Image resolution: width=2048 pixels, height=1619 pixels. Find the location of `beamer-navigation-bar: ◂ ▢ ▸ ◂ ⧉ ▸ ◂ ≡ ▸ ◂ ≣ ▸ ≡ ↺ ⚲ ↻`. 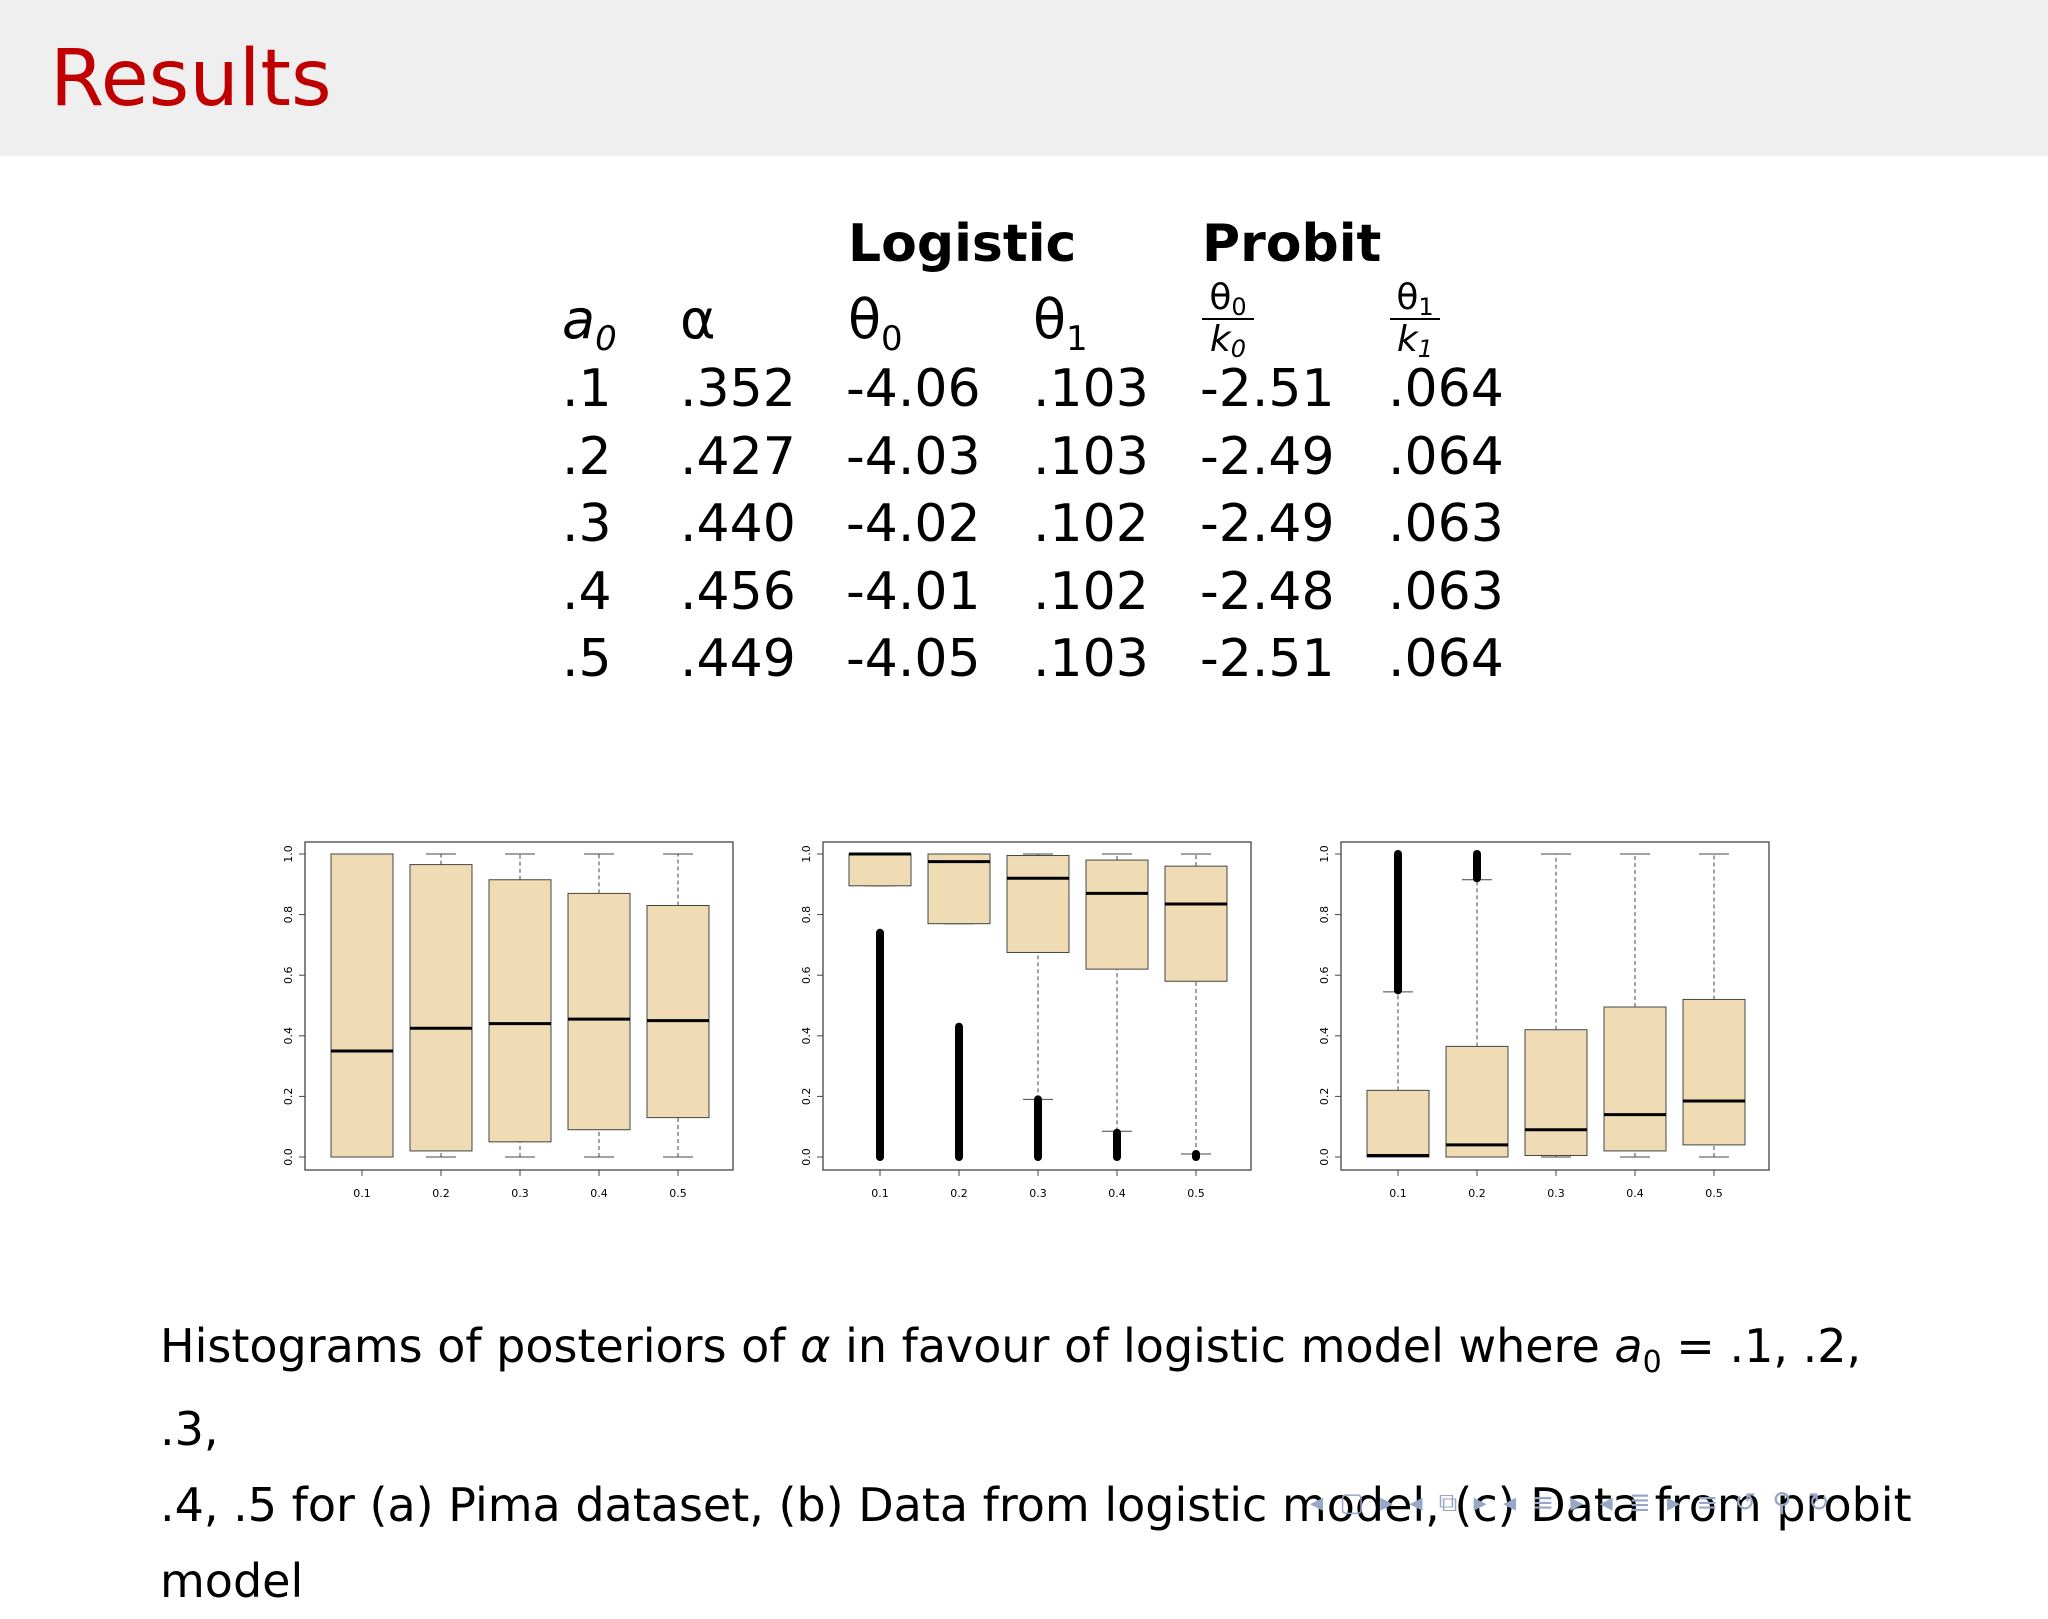

beamer-navigation-bar: ◂ ▢ ▸ ◂ ⧉ ▸ ◂ ≡ ▸ ◂ ≣ ▸ ≡ ↺ ⚲ ↻ is located at coordinates (1670, 1505).